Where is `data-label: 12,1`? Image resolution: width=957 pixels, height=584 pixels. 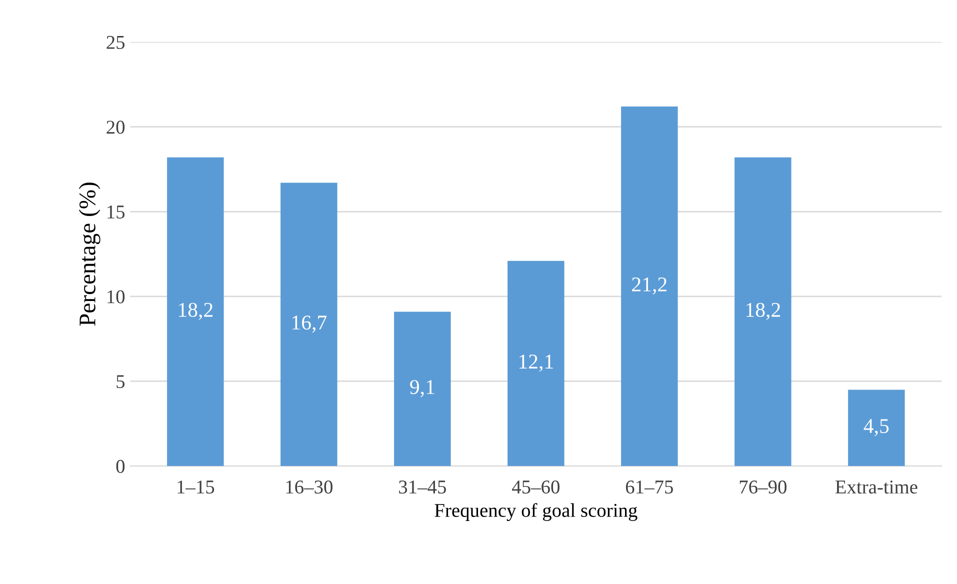 data-label: 12,1 is located at coordinates (536, 363).